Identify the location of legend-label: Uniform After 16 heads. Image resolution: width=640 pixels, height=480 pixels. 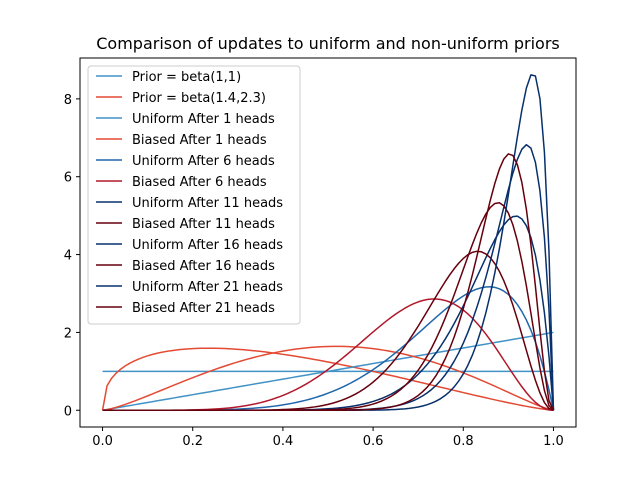
(207, 245).